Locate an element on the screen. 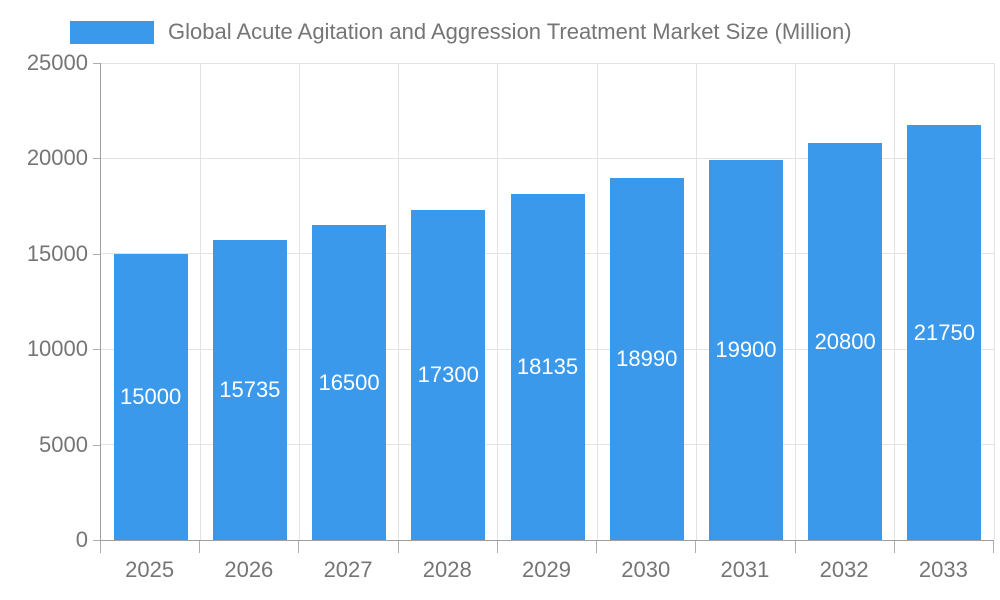 Image resolution: width=1000 pixels, height=600 pixels. bar-value-label: 15000 is located at coordinates (151, 396).